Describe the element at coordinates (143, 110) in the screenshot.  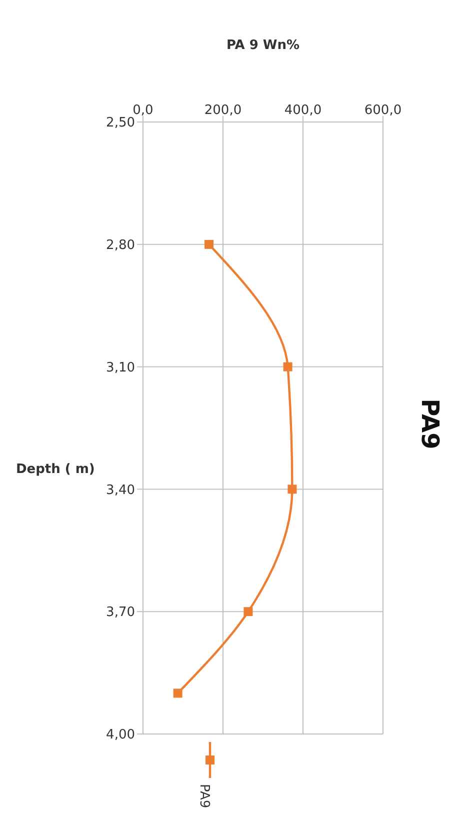
I see `x-tick-label: 0,0` at that location.